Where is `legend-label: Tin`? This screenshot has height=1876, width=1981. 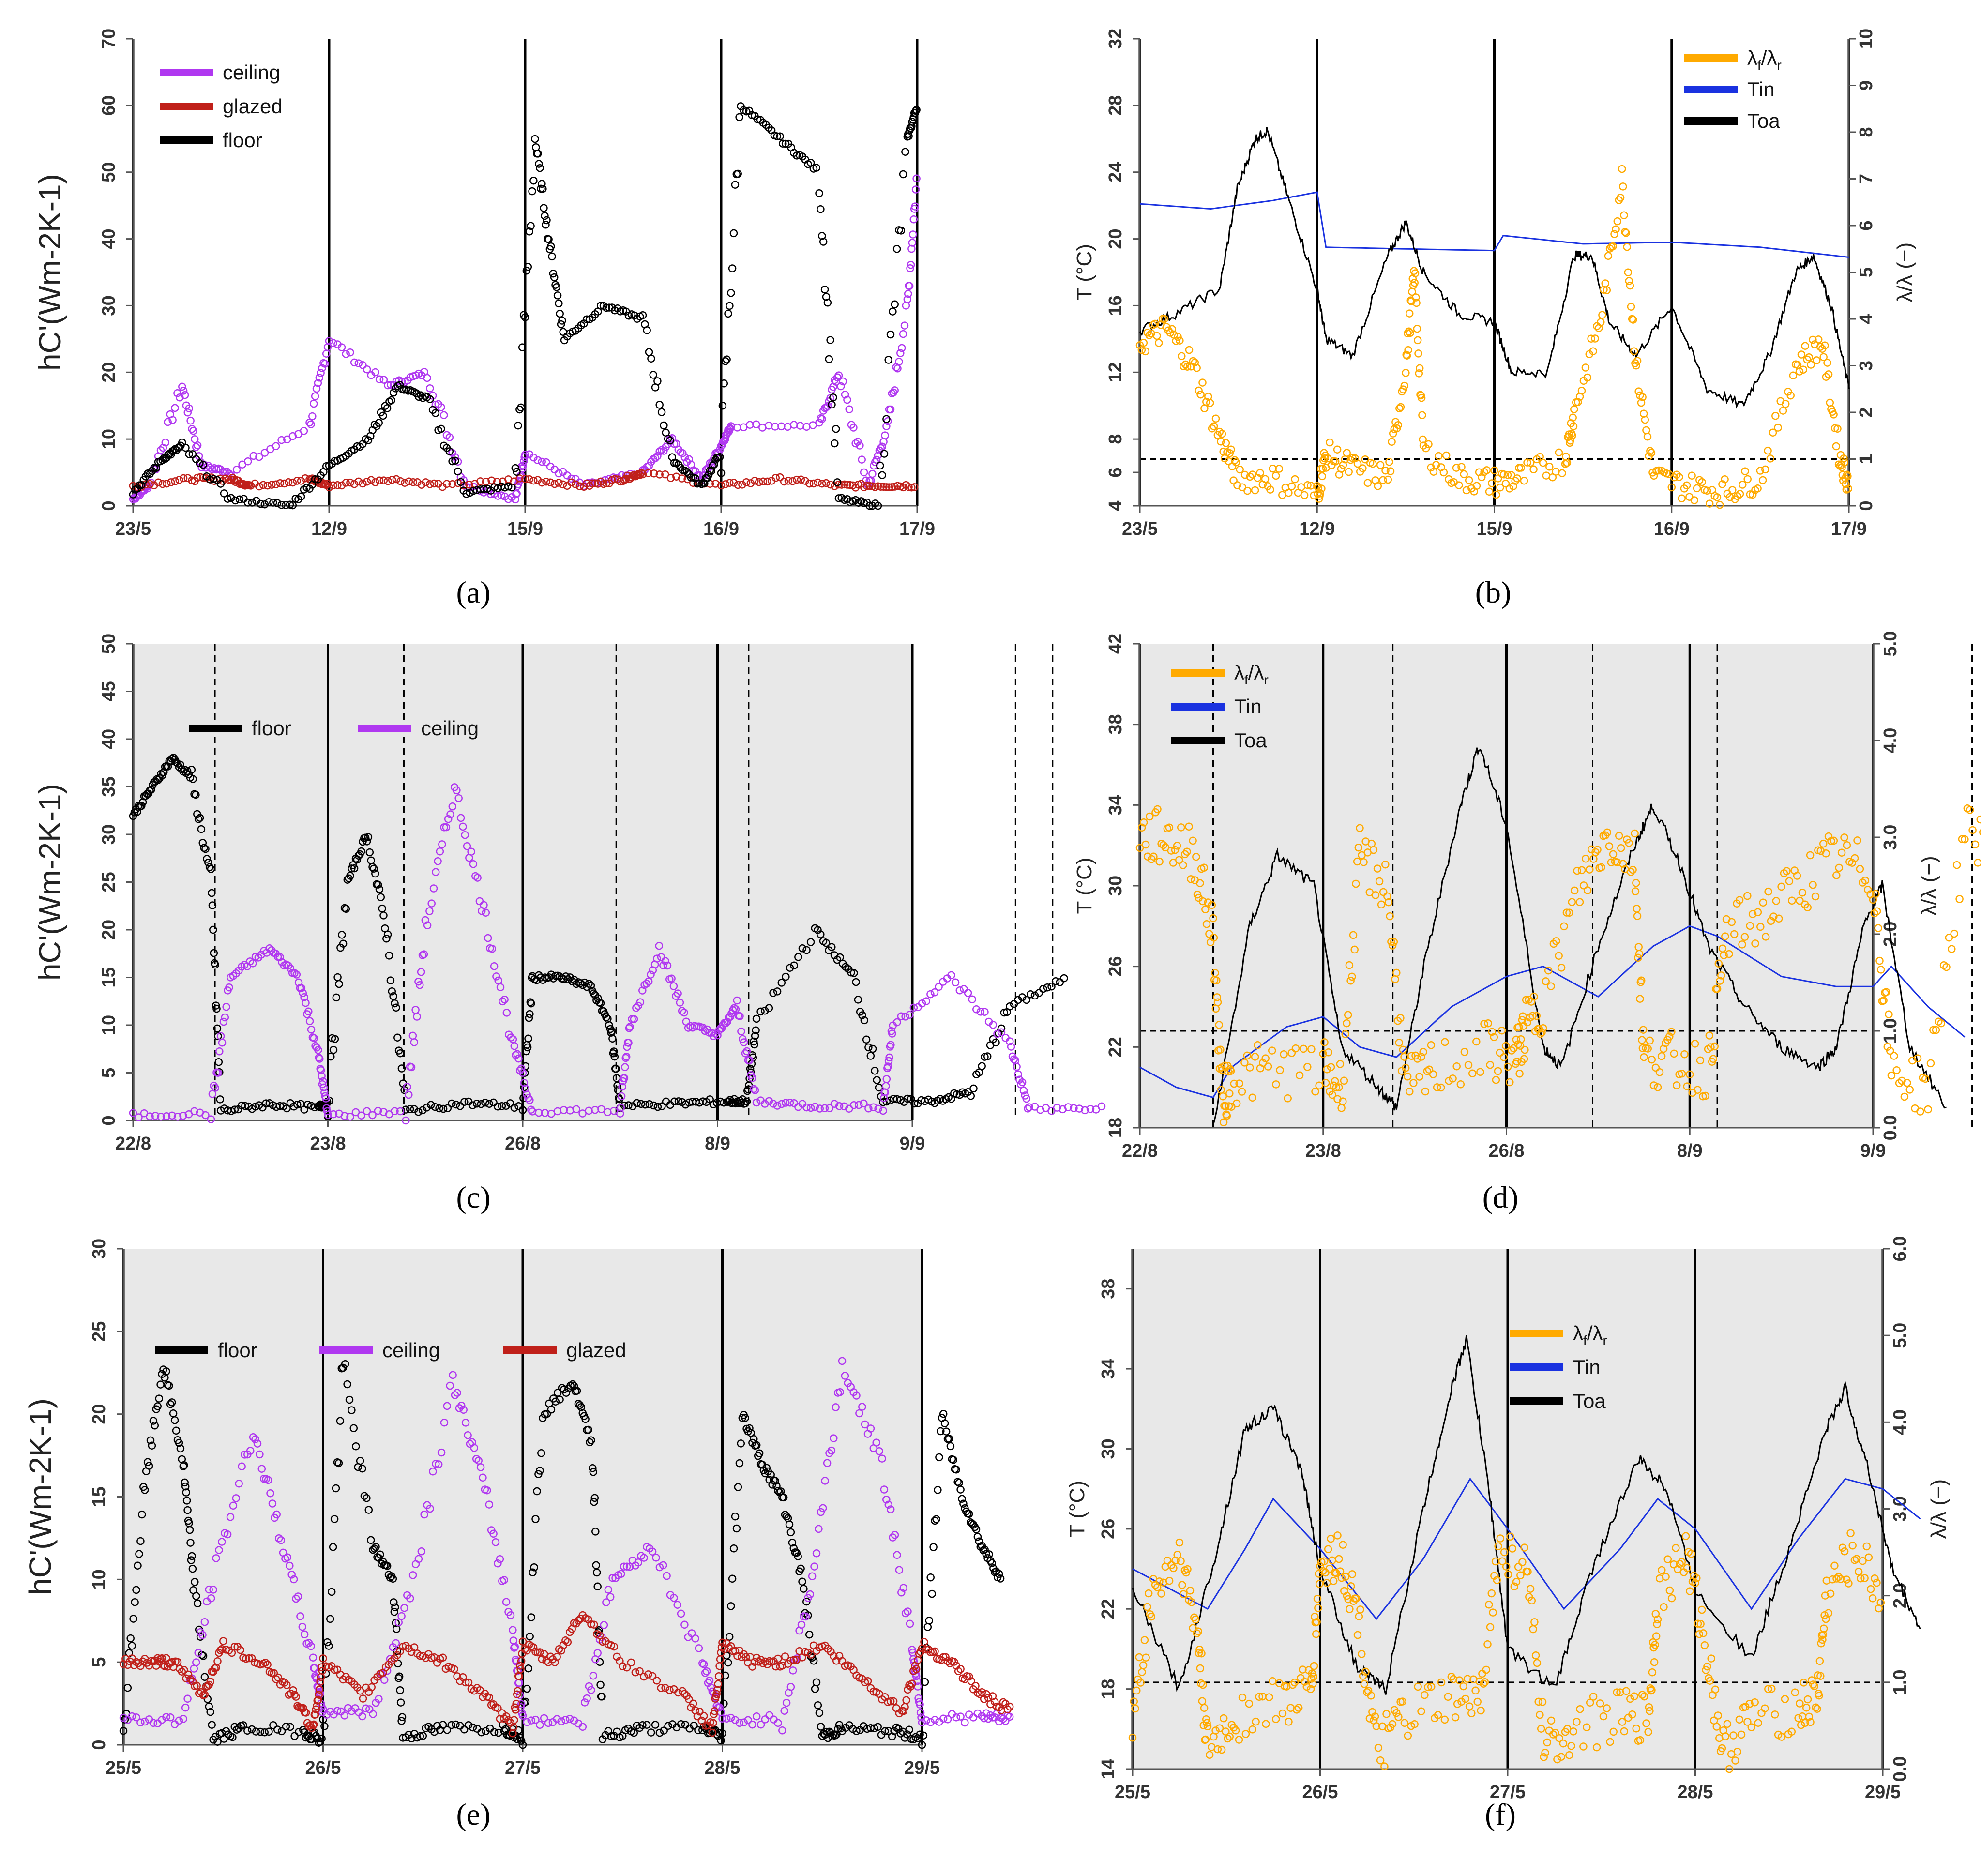
legend-label: Tin is located at coordinates (1248, 706).